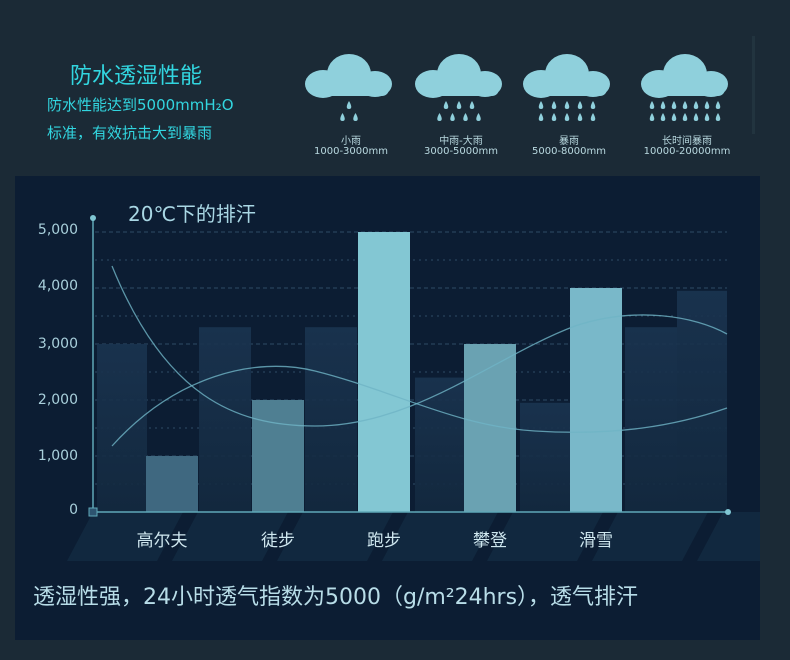 This screenshot has height=660, width=790. Describe the element at coordinates (384, 541) in the screenshot. I see `x-category-label: 跑步` at that location.